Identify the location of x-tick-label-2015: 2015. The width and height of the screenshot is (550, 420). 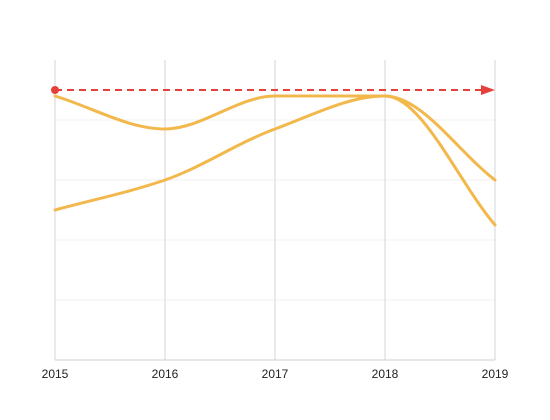
(55, 374).